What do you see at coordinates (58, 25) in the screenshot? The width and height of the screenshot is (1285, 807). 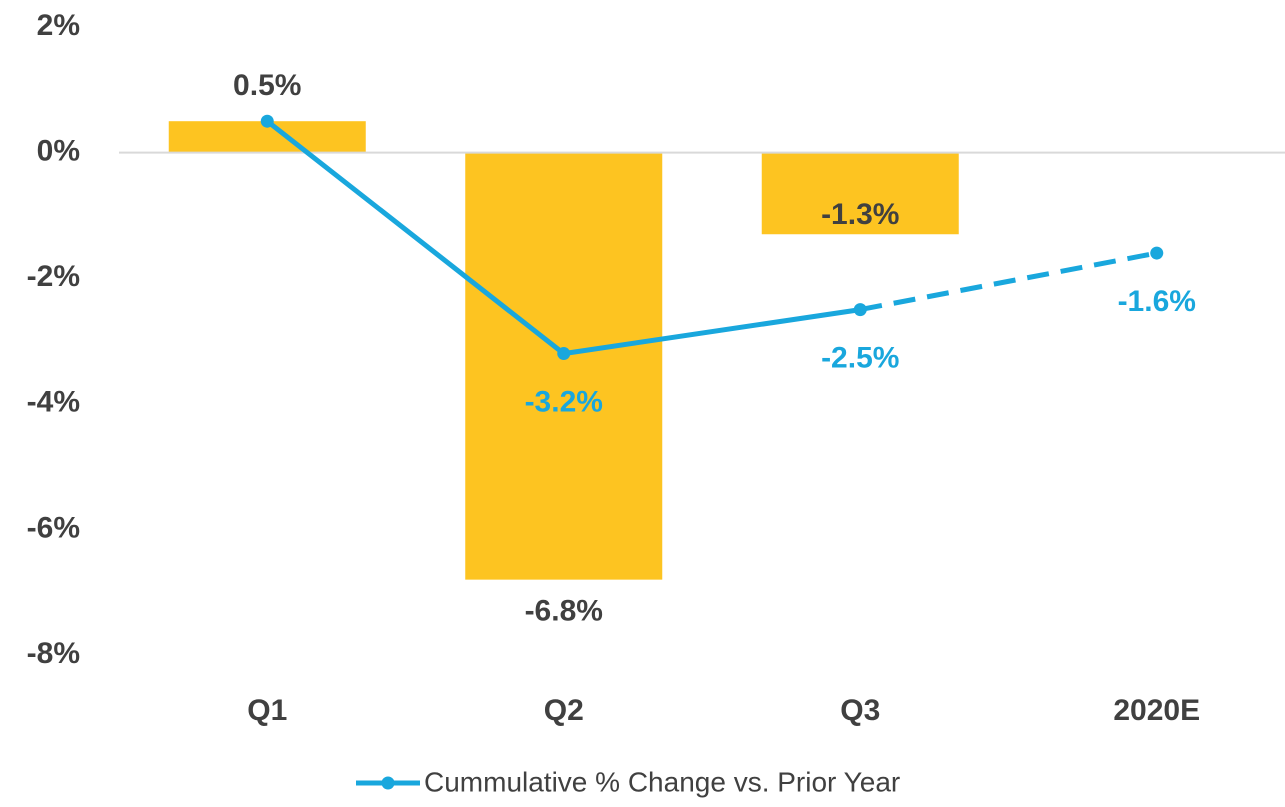 I see `y-tick-label: 2%` at bounding box center [58, 25].